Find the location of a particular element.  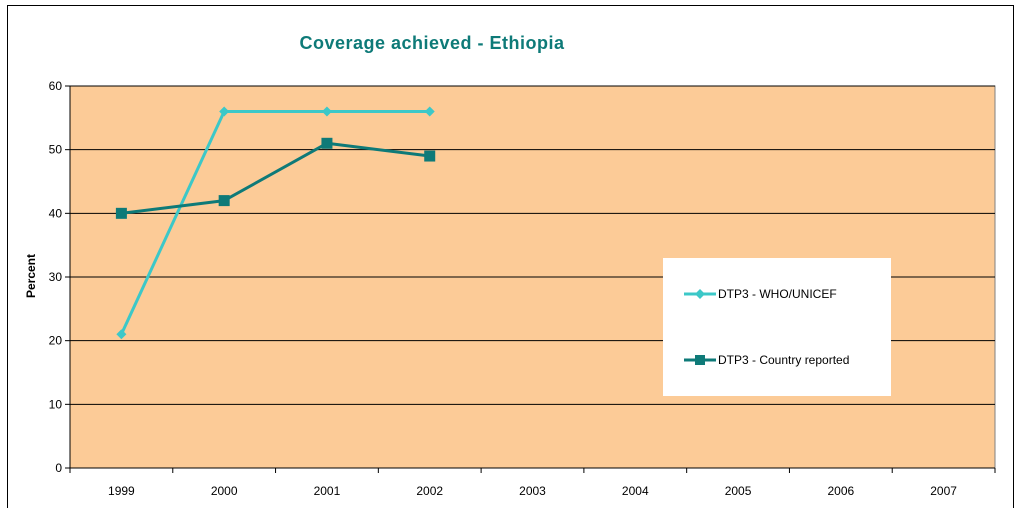

x-tick-label: 2002 is located at coordinates (429, 491).